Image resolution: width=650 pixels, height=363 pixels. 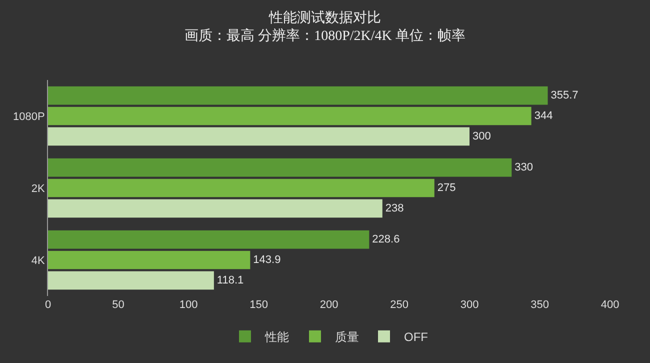 I want to click on data-label: 355.7, so click(x=564, y=96).